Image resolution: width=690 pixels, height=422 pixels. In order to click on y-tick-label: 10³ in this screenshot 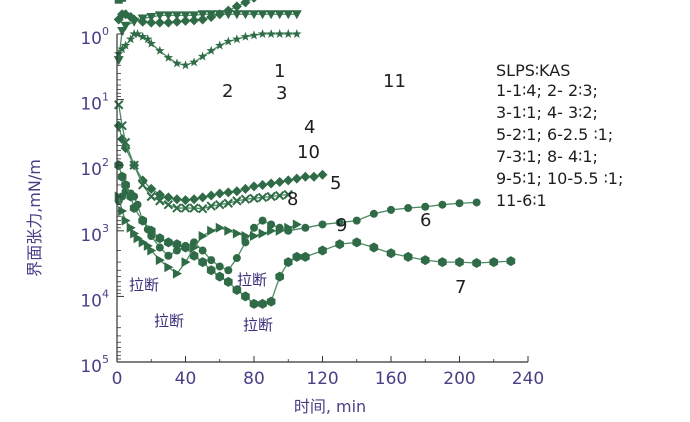, I will do `click(94, 234)`.